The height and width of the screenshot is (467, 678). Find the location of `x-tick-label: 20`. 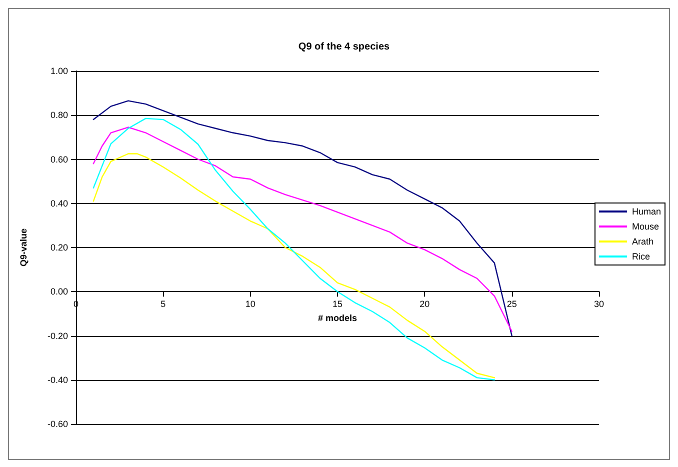

x-tick-label: 20 is located at coordinates (425, 304).